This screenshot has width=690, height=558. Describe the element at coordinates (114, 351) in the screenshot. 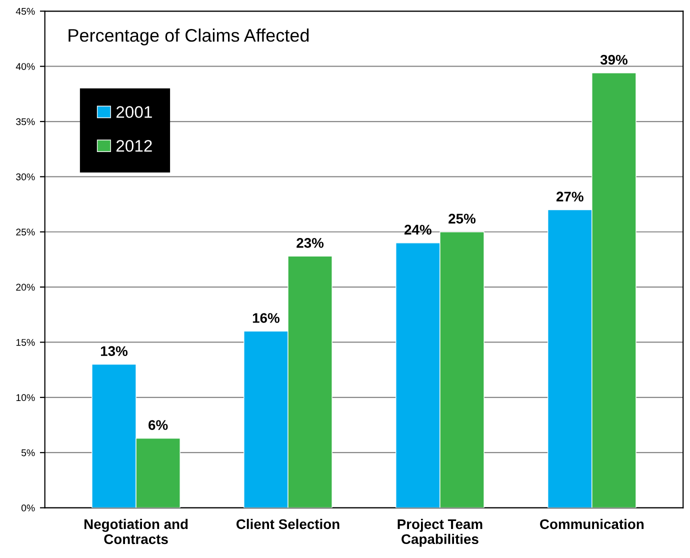

I see `data-label: 13%` at that location.